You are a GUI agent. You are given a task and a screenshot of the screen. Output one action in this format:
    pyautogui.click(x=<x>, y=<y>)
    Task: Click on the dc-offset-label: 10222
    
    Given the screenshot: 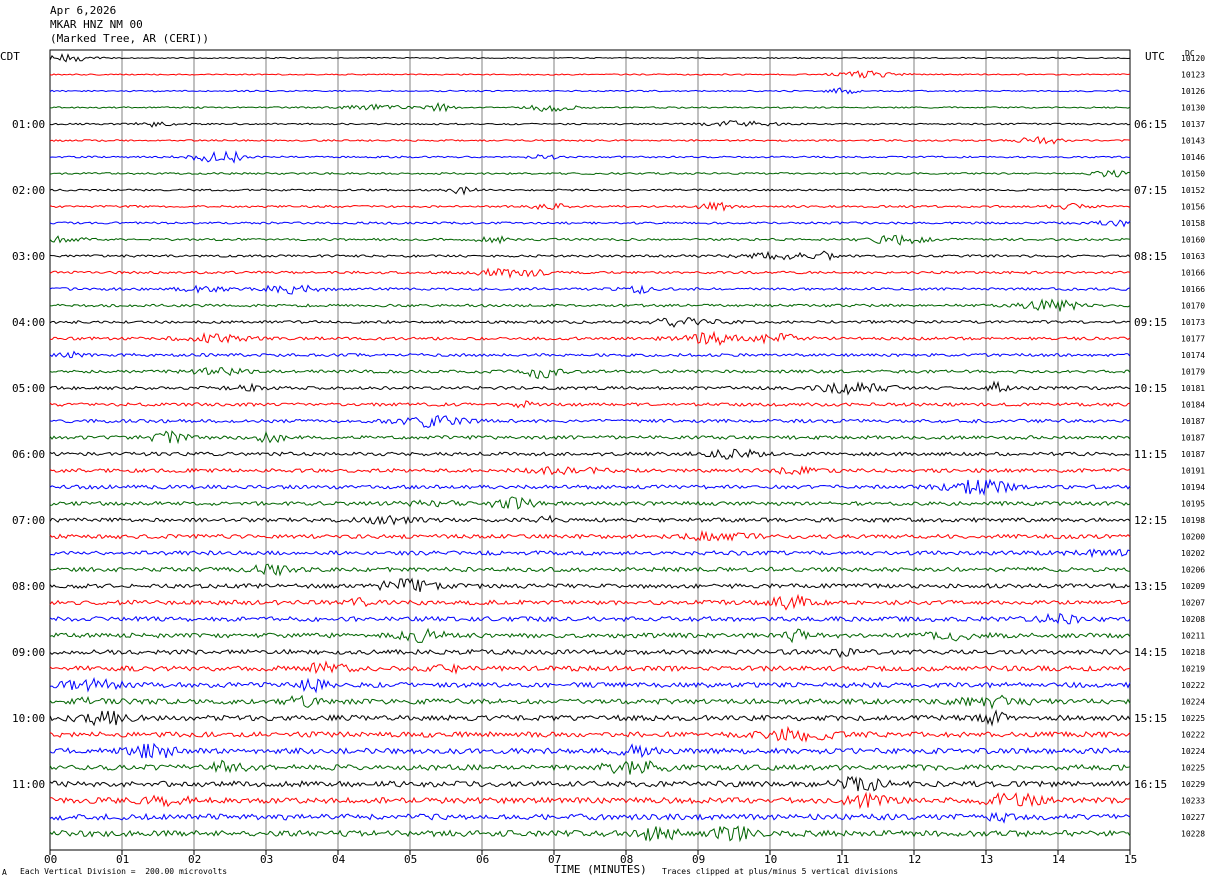 What is the action you would take?
    pyautogui.click(x=1193, y=685)
    